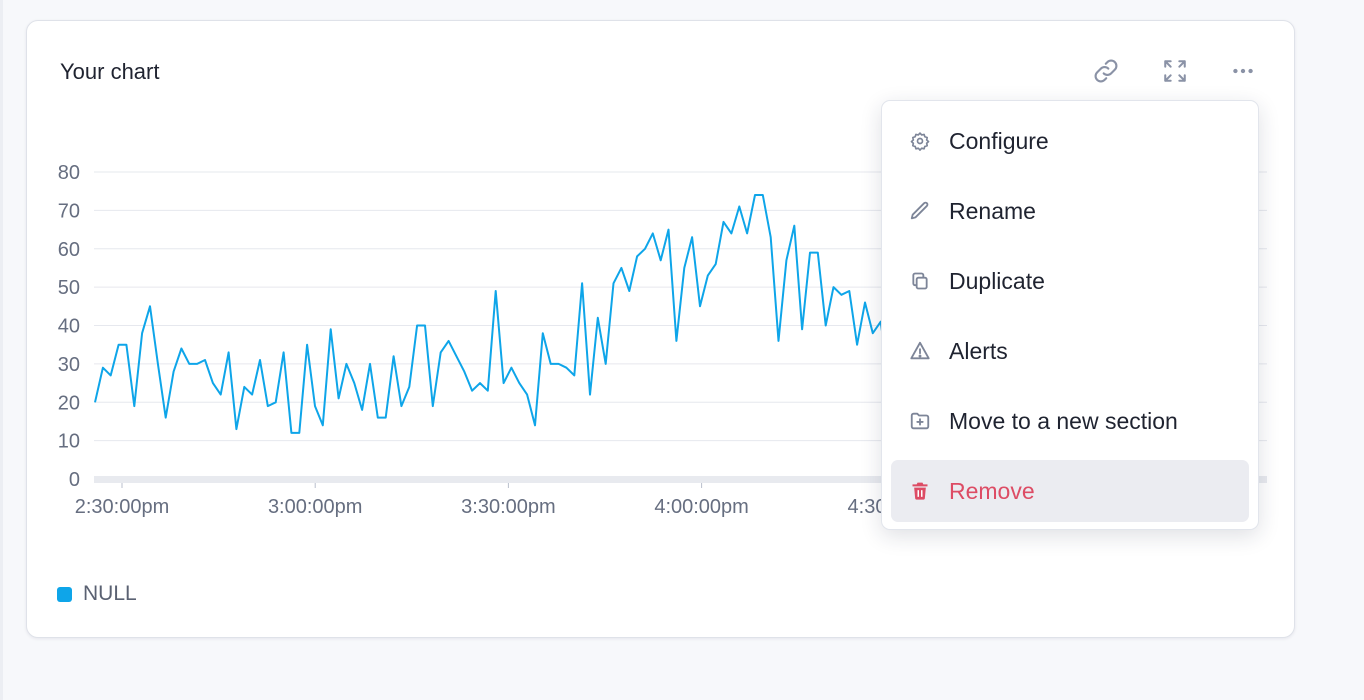 The width and height of the screenshot is (1364, 700). I want to click on chart-title: Your chart, so click(110, 71).